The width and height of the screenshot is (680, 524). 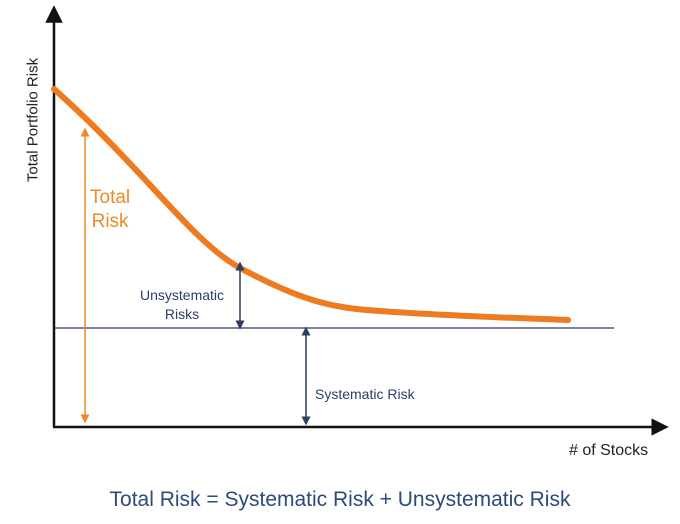 I want to click on systematic-risk-label: Systematic Risk, so click(x=365, y=394).